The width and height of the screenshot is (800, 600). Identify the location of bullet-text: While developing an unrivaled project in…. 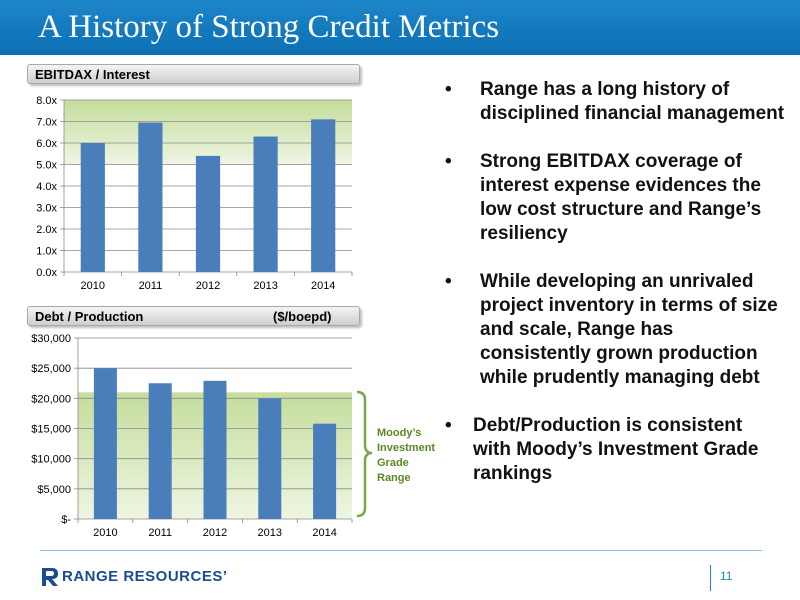
(629, 329).